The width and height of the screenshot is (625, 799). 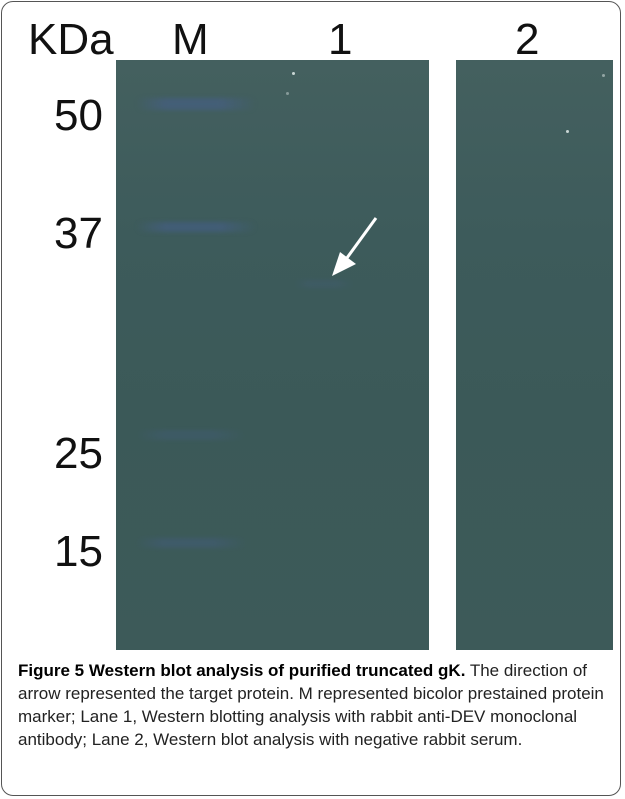 I want to click on mw-label-37: 37, so click(x=78, y=233).